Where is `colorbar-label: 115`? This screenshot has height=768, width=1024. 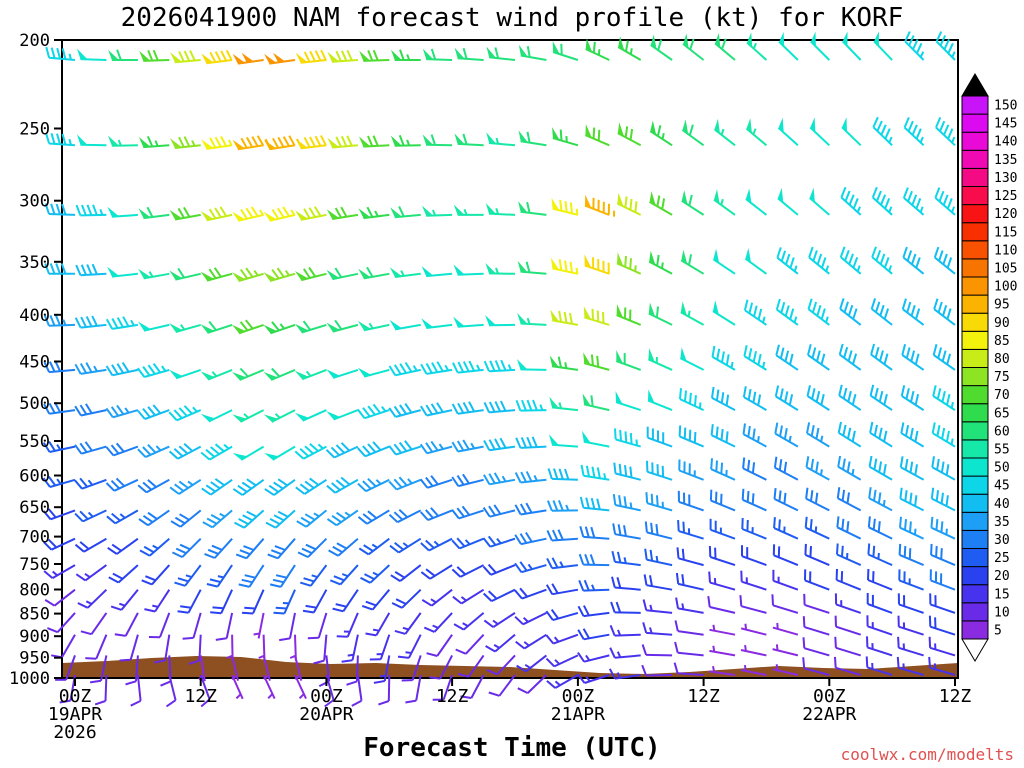 colorbar-label: 115 is located at coordinates (1005, 232).